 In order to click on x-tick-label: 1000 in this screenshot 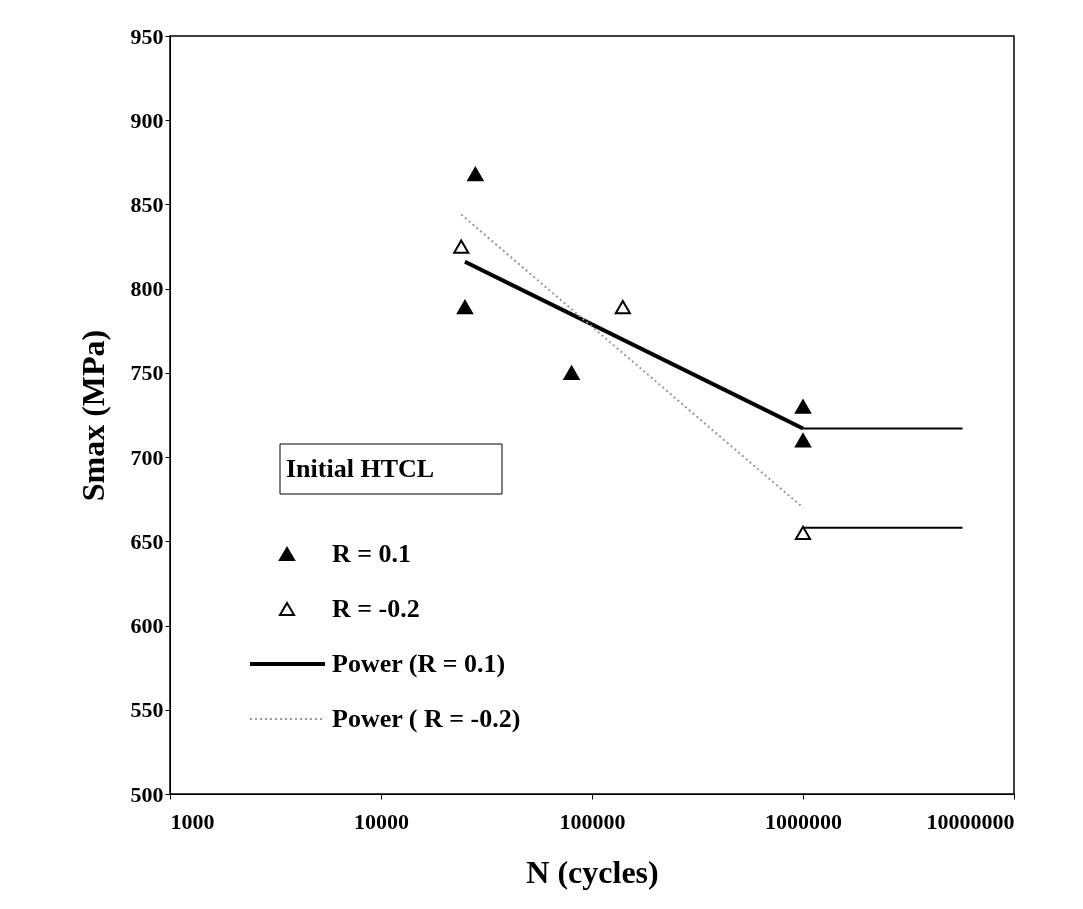, I will do `click(192, 821)`.